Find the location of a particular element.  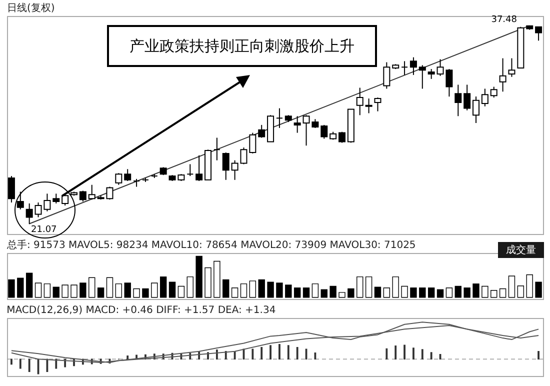

chart-title: 日线(复权) is located at coordinates (31, 8).